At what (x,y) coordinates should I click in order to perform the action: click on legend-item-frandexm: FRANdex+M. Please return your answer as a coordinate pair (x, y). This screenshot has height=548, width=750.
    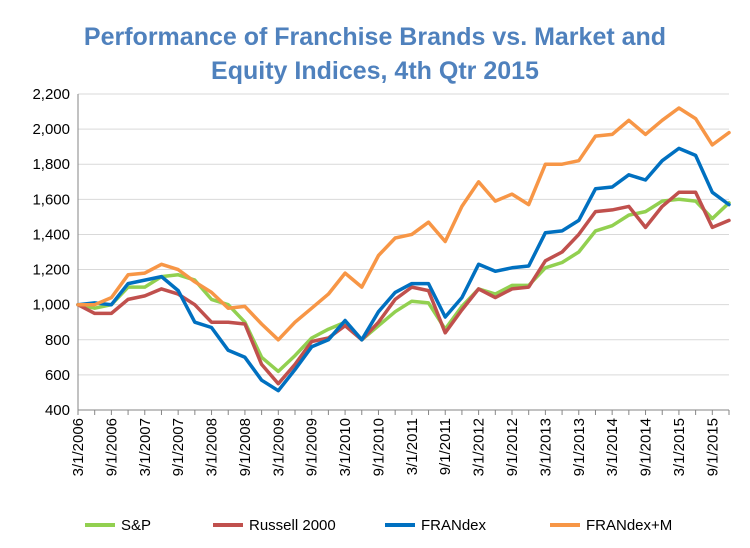
    Looking at the image, I should click on (611, 525).